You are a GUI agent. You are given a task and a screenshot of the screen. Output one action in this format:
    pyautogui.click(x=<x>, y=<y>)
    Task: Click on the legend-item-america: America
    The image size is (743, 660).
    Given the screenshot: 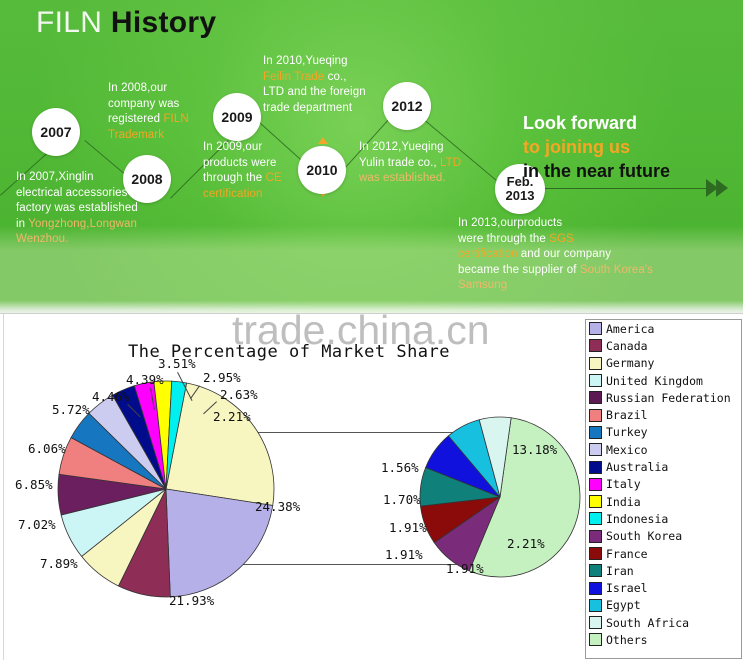 What is the action you would take?
    pyautogui.click(x=663, y=328)
    